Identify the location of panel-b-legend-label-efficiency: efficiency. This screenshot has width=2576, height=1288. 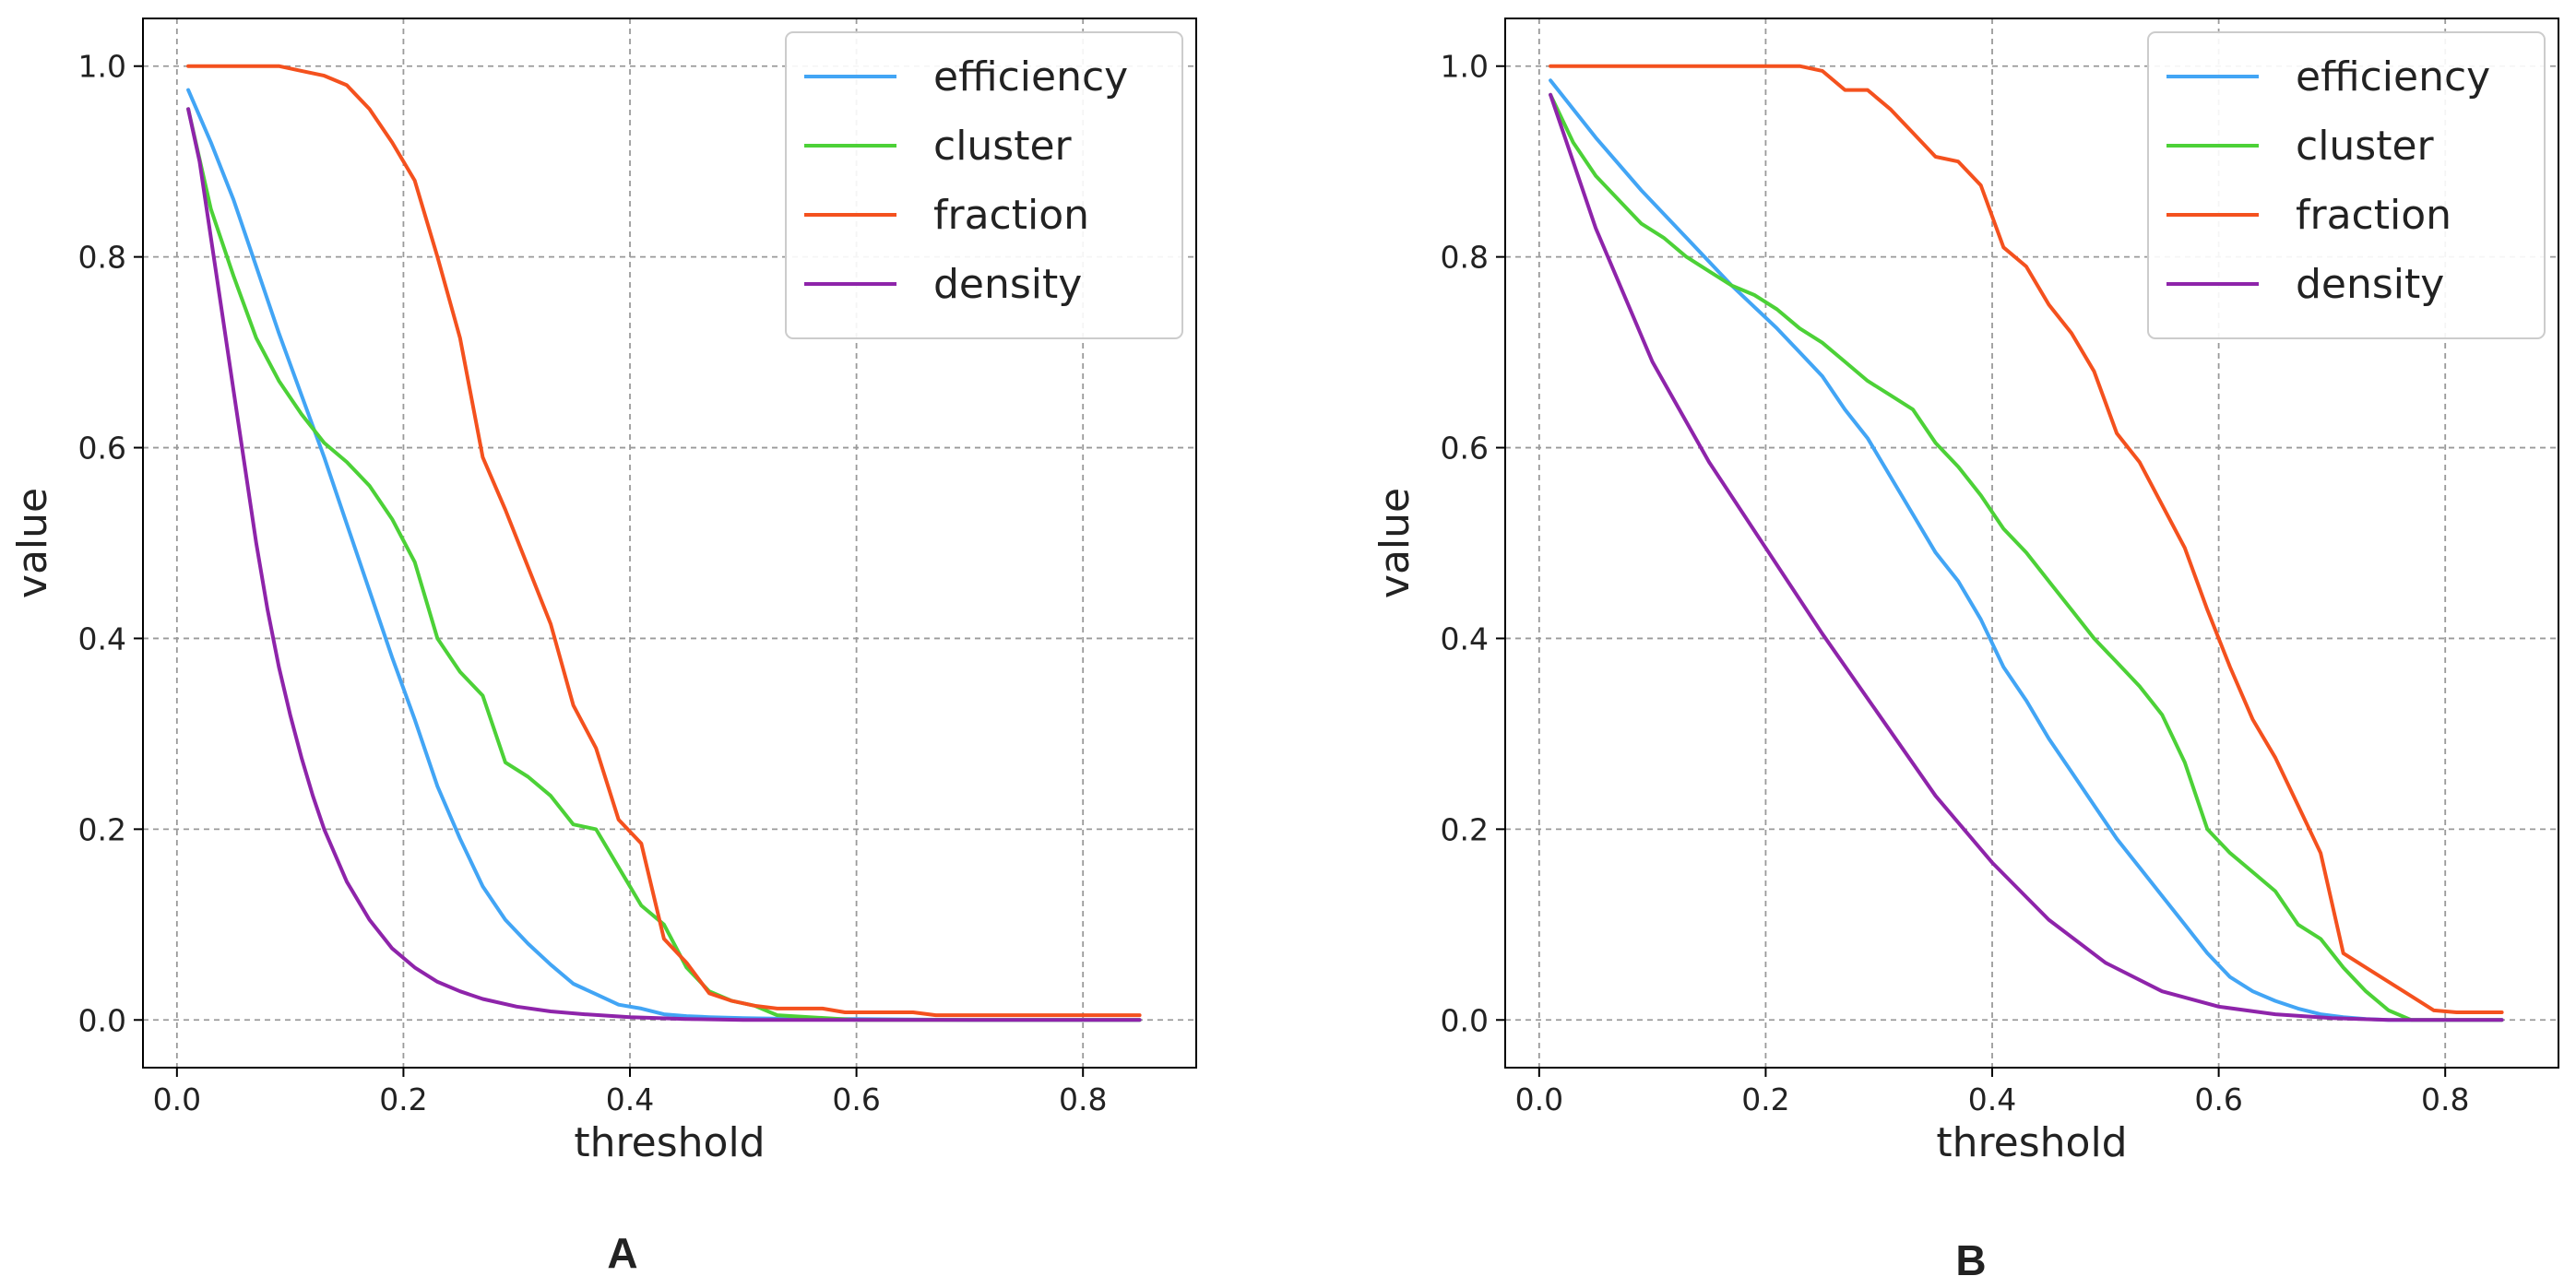
(2393, 76).